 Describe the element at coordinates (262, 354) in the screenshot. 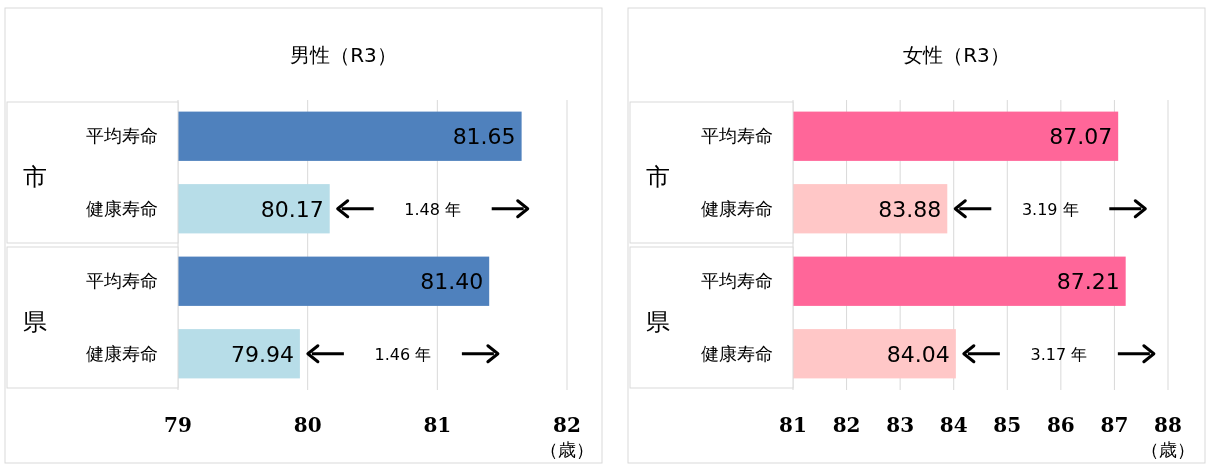

I see `data-label: 79.94` at that location.